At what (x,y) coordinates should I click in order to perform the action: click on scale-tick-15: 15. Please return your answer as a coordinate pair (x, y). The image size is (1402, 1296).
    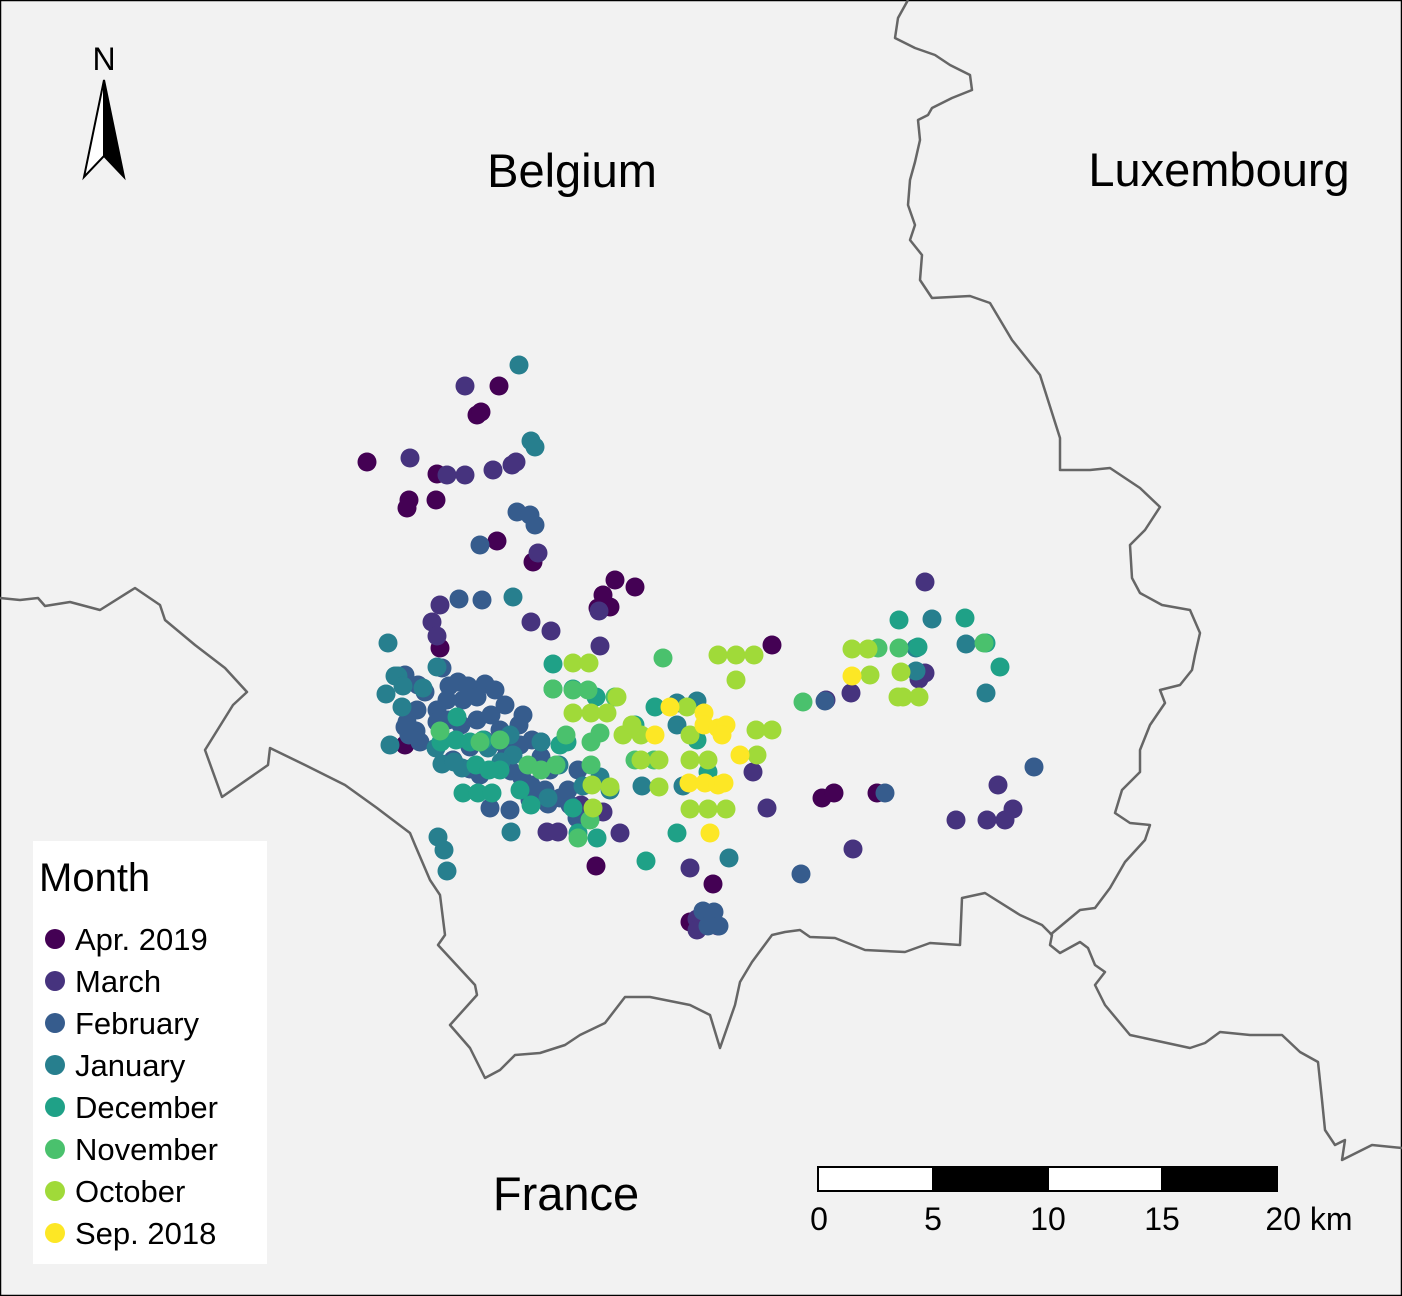
    Looking at the image, I should click on (1162, 1219).